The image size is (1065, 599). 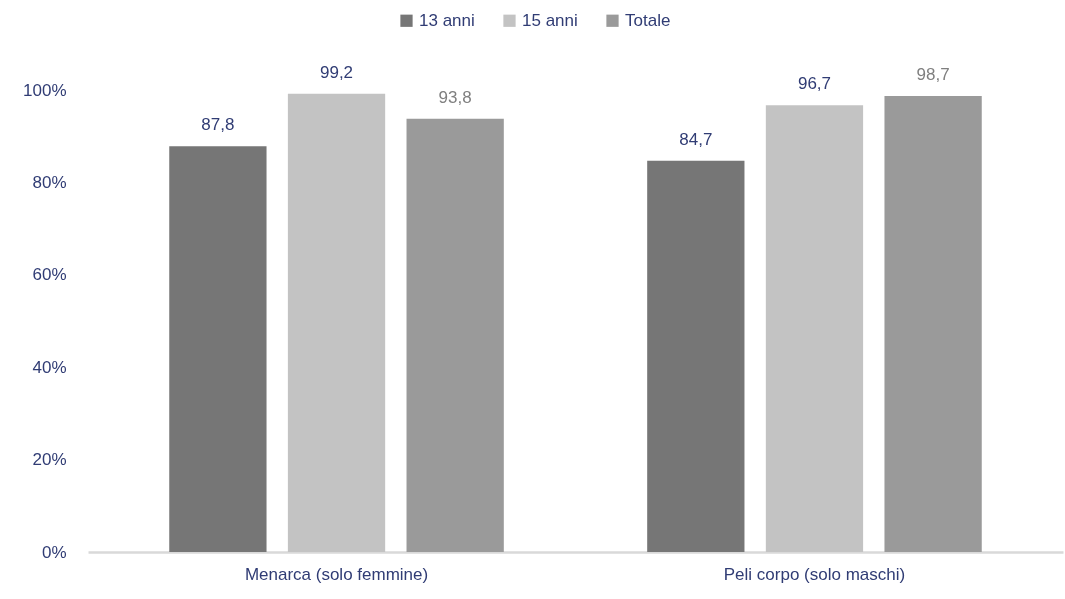 I want to click on y-tick-label: 100%, so click(x=45, y=90).